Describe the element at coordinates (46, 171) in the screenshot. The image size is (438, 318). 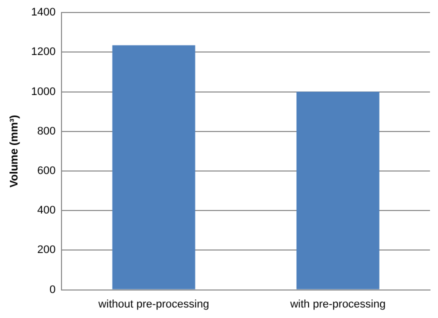
I see `y-tick-label: 600` at that location.